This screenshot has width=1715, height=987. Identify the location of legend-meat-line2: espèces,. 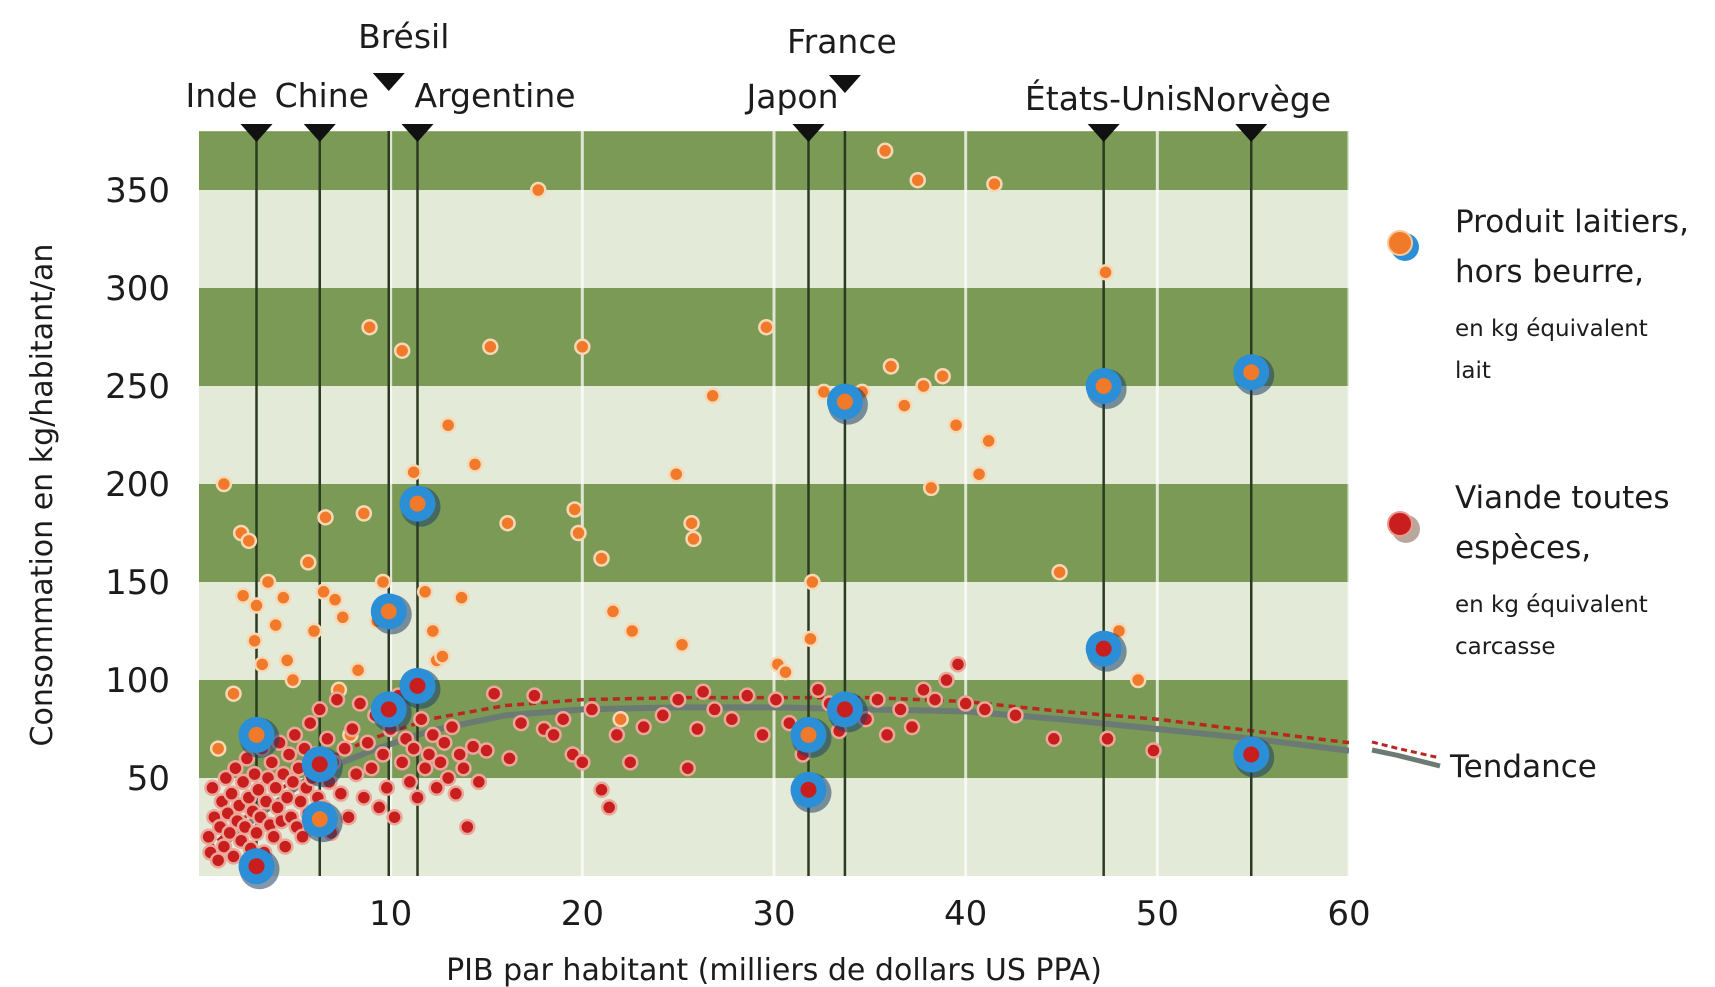
(1523, 548).